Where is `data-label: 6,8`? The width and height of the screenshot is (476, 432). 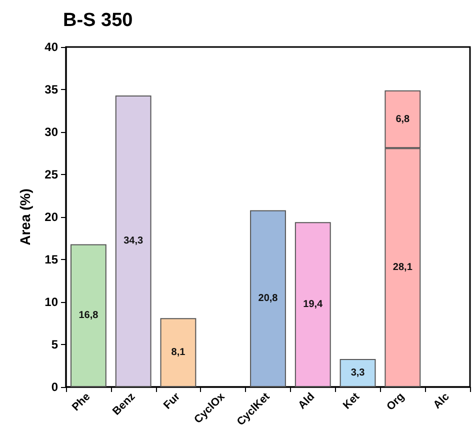 data-label: 6,8 is located at coordinates (403, 119).